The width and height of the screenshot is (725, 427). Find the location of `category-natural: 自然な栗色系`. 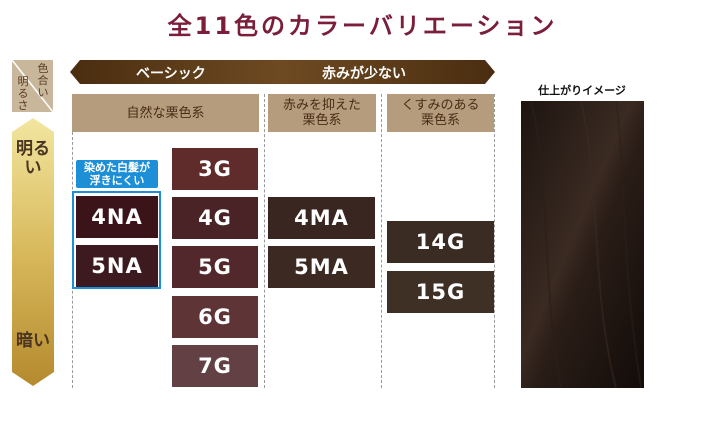

category-natural: 自然な栗色系 is located at coordinates (165, 113).